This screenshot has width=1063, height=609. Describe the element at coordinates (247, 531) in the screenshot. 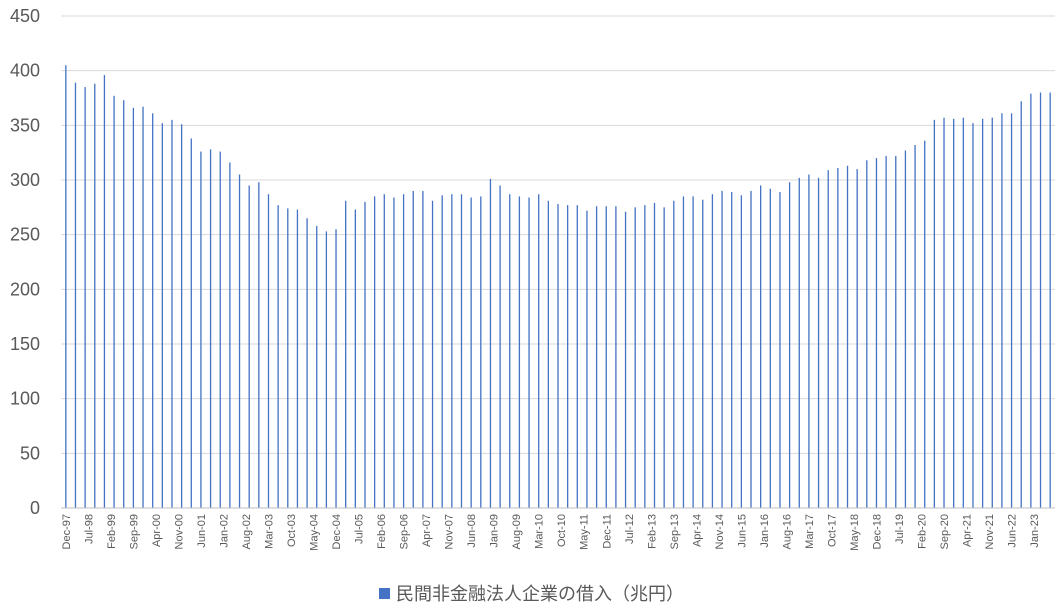

I see `x-tick-label: Aug-02` at that location.